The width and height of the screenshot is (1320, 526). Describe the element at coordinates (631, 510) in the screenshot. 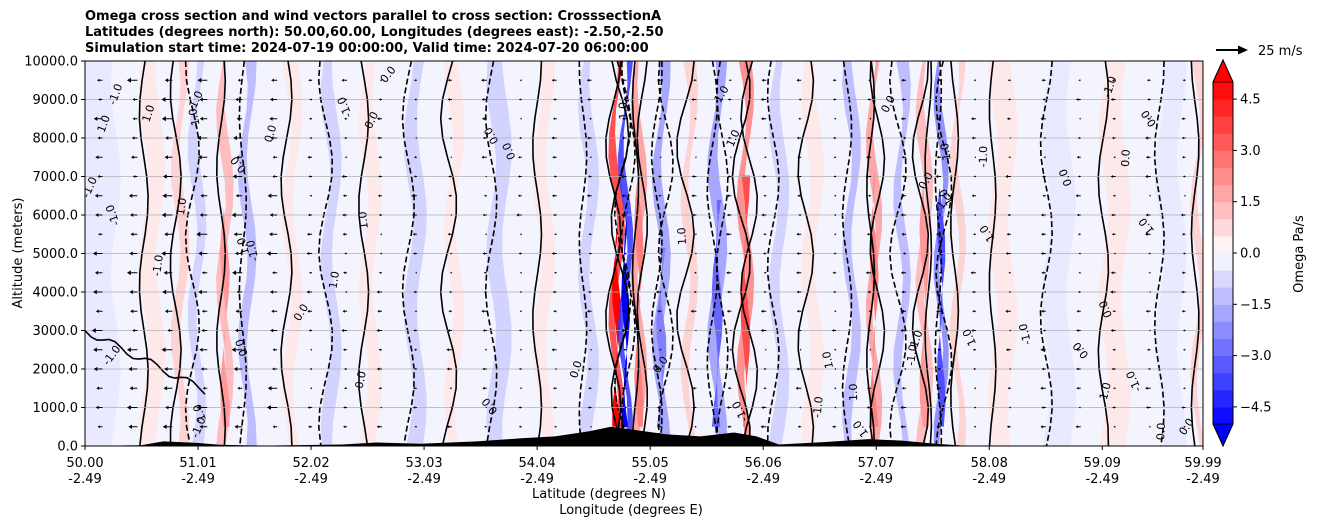

I see `x-axis-label-line-2: Longitude (degrees E)` at that location.